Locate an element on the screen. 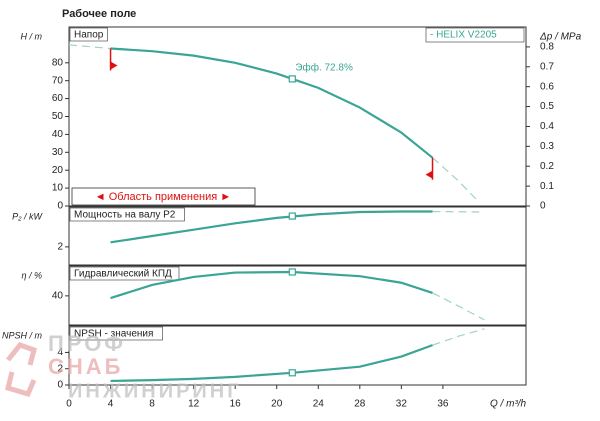 The height and width of the screenshot is (421, 600). legend-entry: - HELIX V2205 is located at coordinates (463, 35).